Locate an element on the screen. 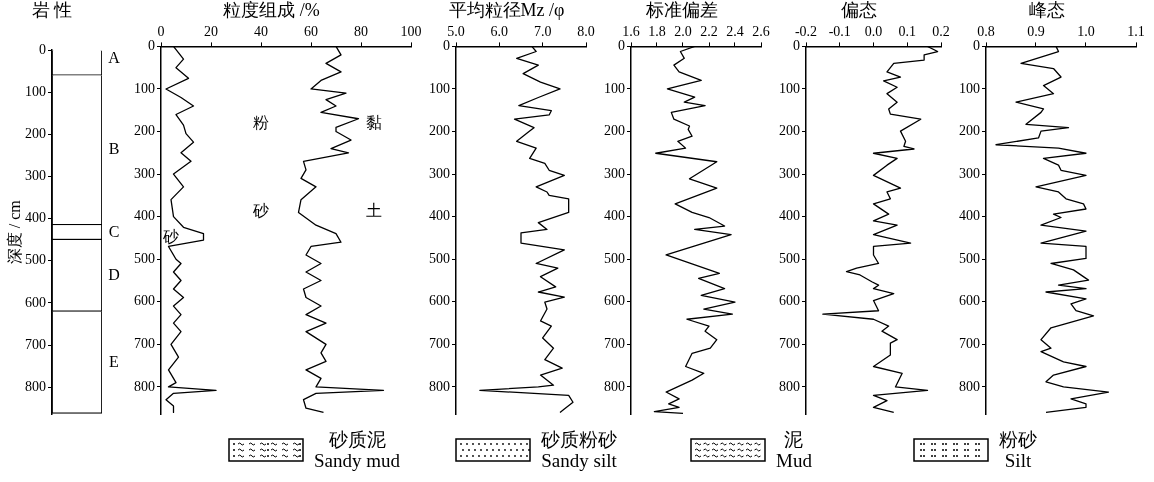  x-tick-label: 0.2 is located at coordinates (941, 31).